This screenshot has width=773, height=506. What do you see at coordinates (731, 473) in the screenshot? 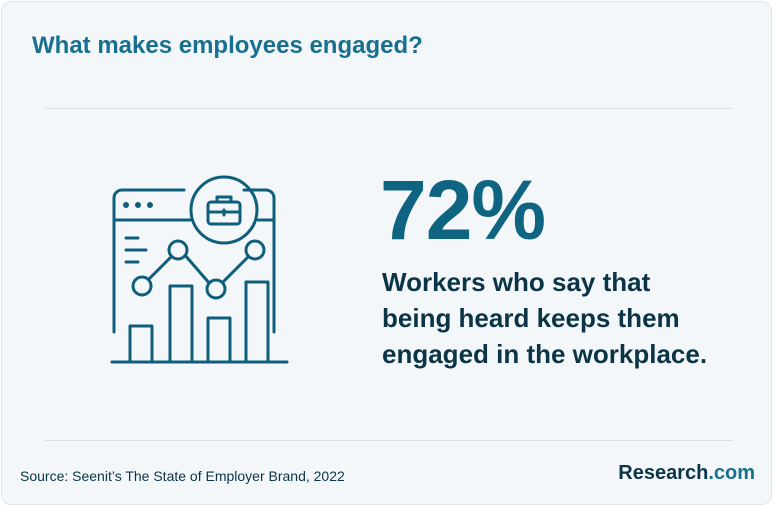
I see `brand-suffix: .com` at bounding box center [731, 473].